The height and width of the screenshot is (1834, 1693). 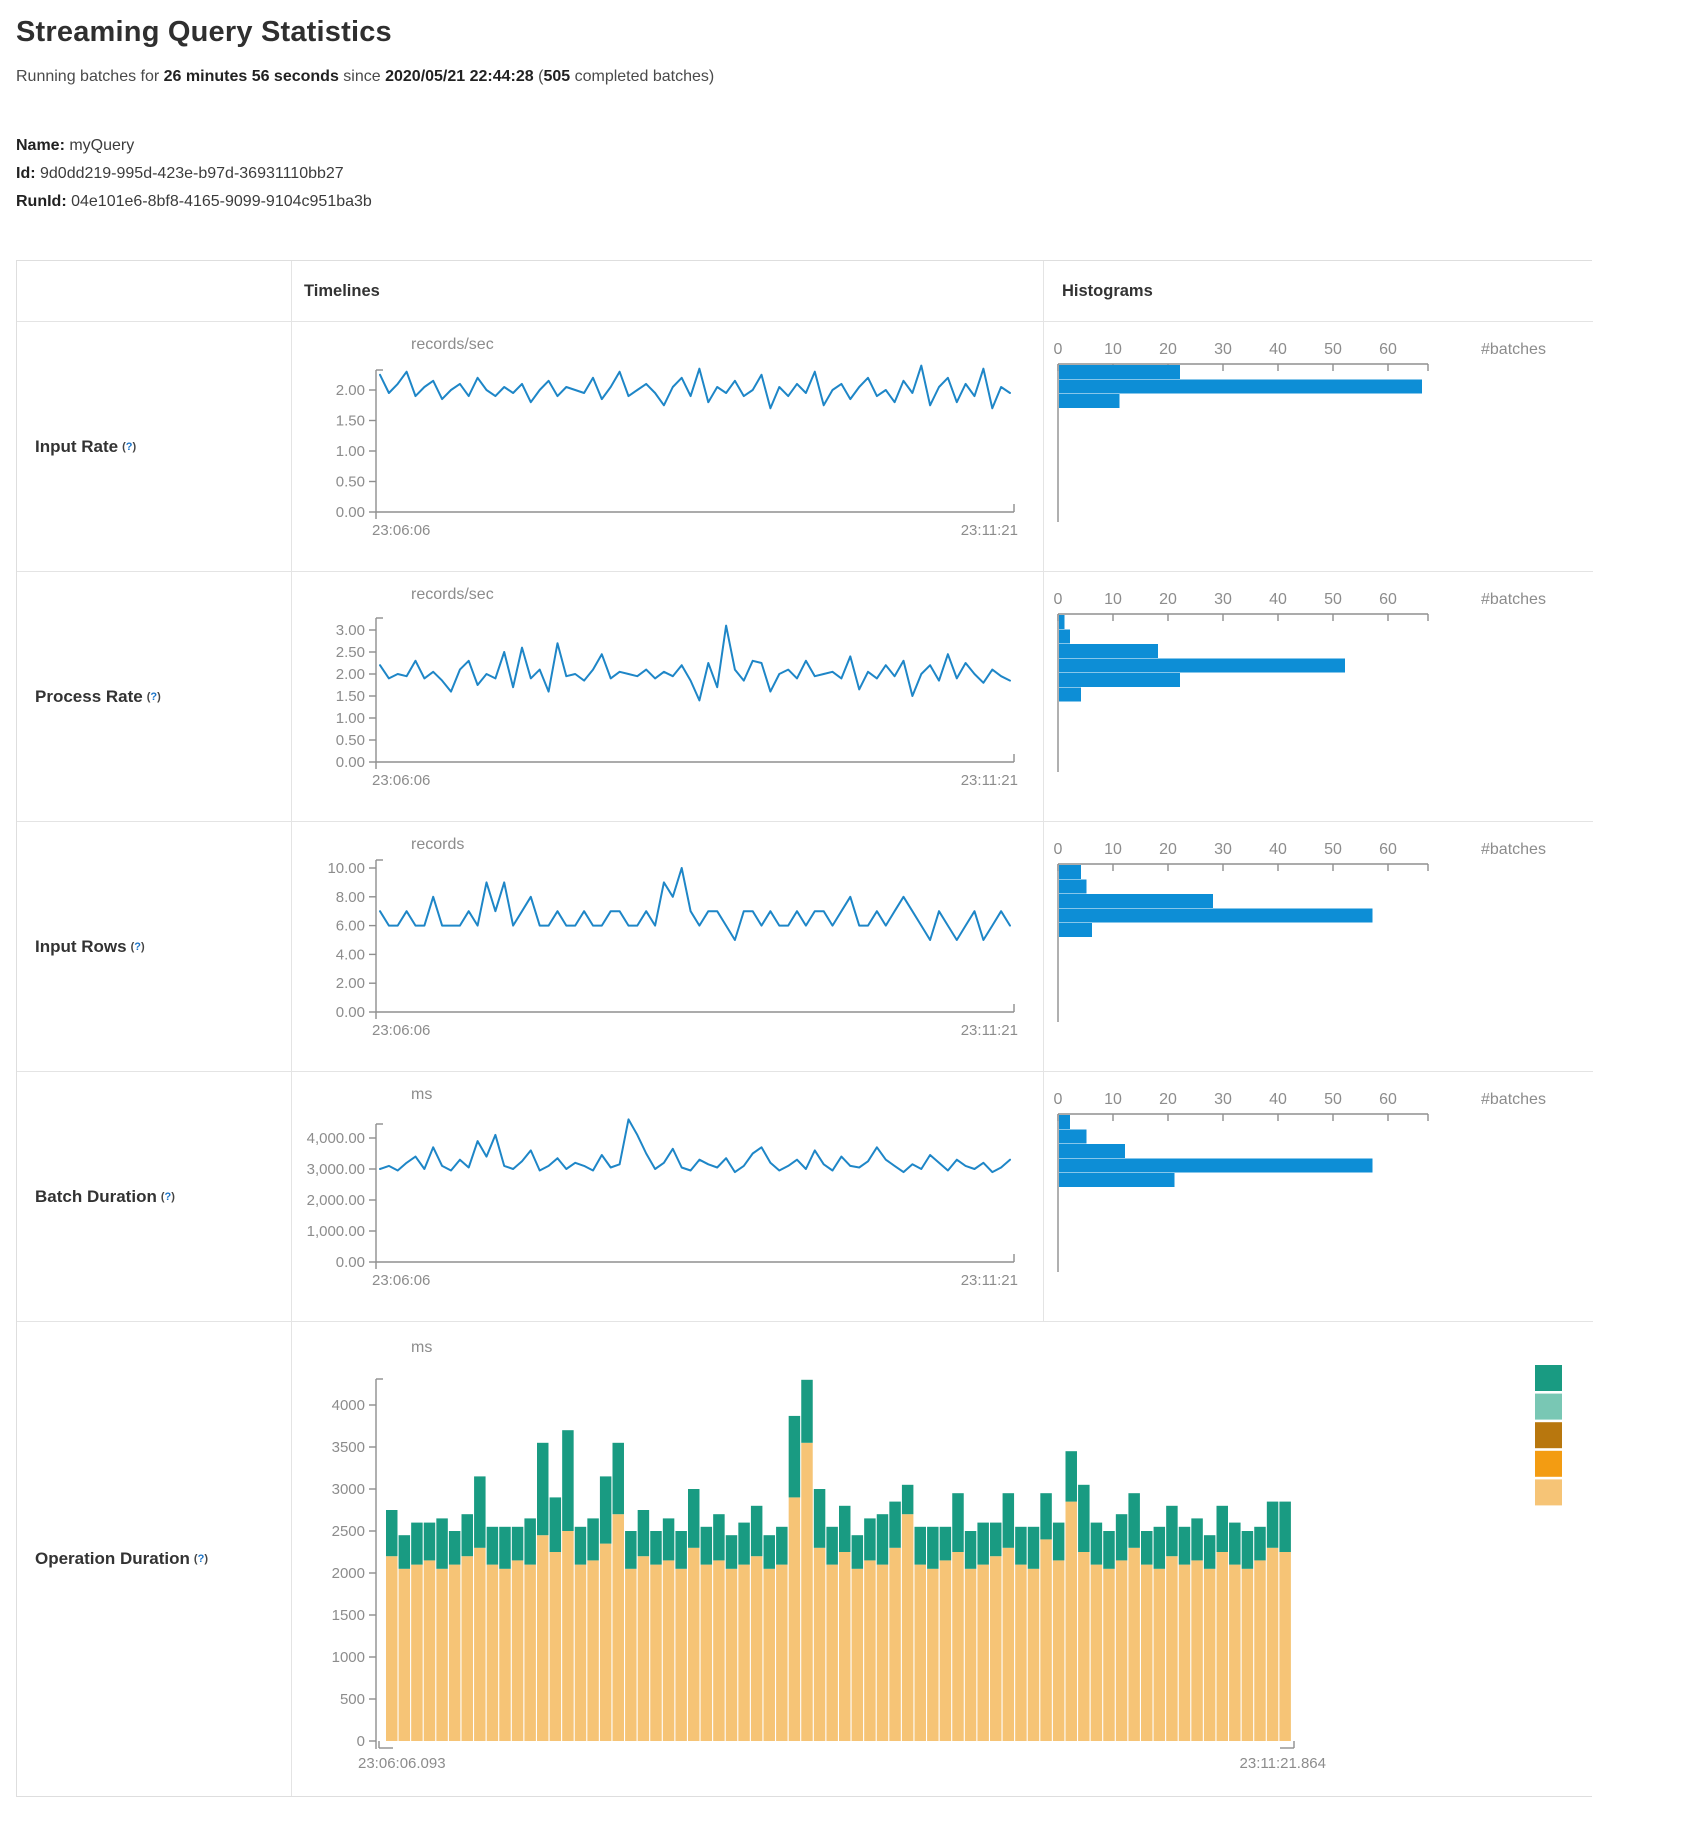 What do you see at coordinates (1300, 931) in the screenshot?
I see `input-rows-histogram-chart: 0 10 20 30 40 50 60 #batches` at bounding box center [1300, 931].